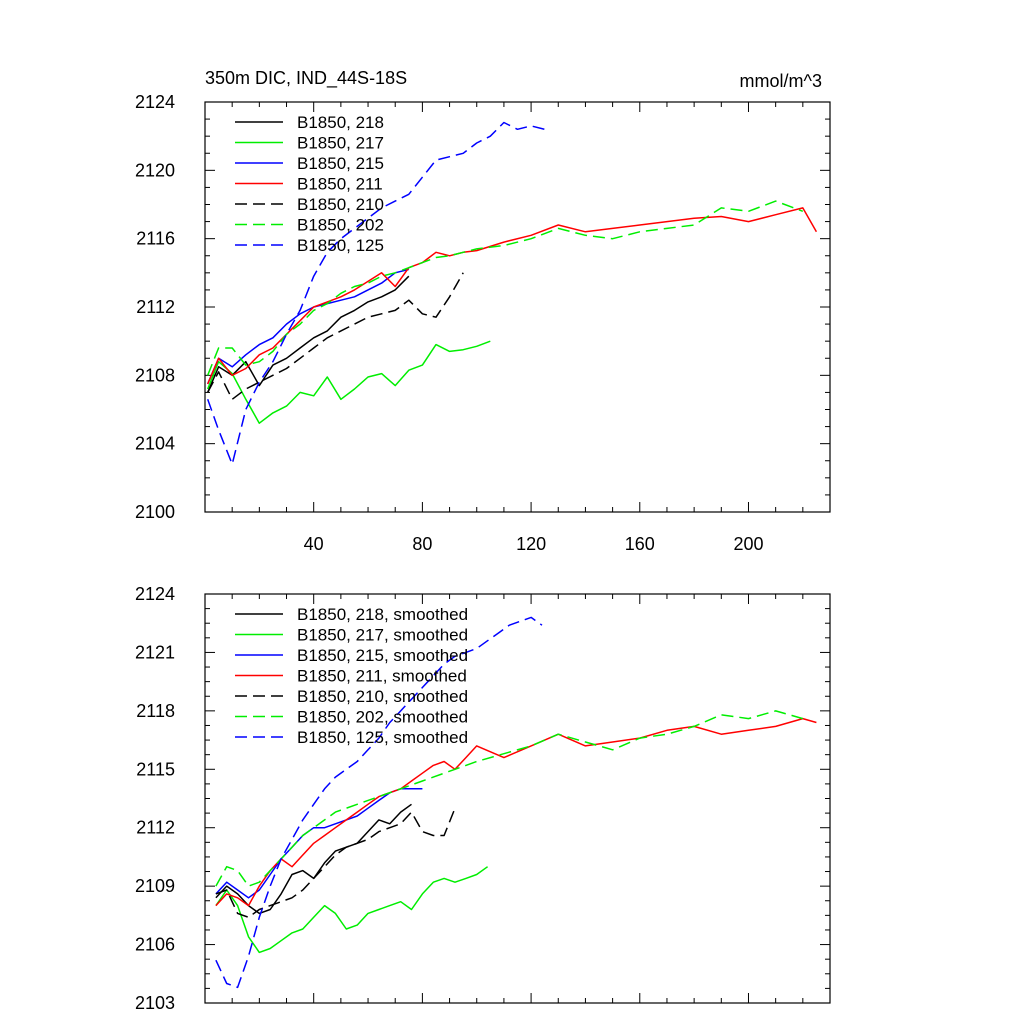  Describe the element at coordinates (340, 163) in the screenshot. I see `legend-entry: B1850, 215` at that location.